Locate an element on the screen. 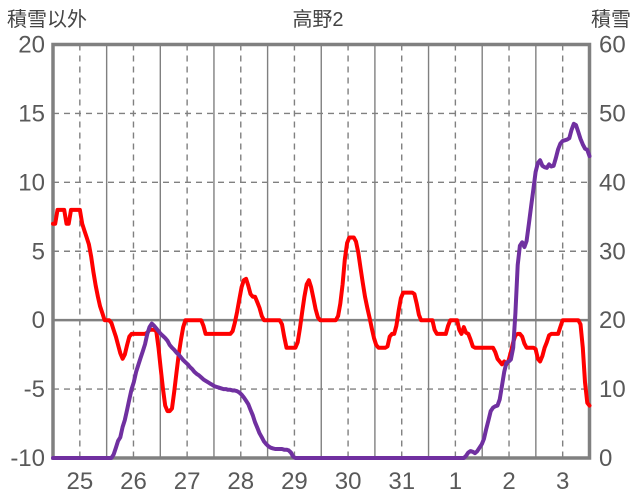 The height and width of the screenshot is (501, 636). chart-title: 高野2 is located at coordinates (318, 20).